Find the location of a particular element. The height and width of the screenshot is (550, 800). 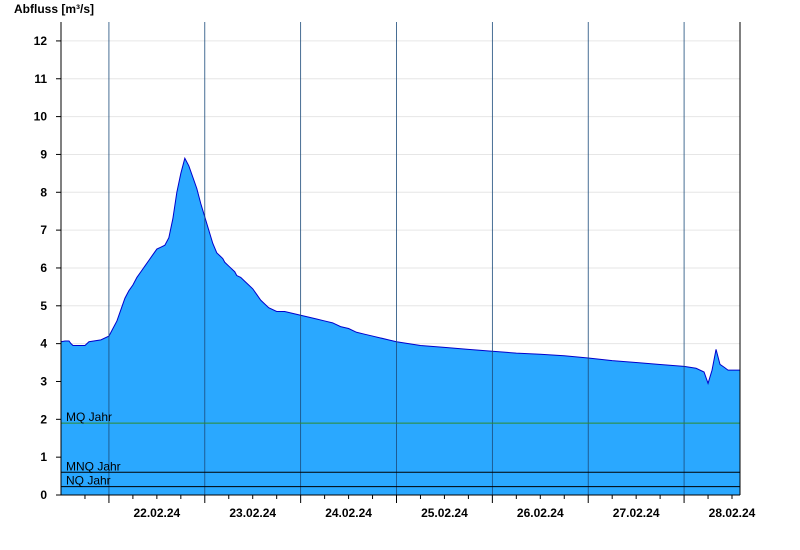

x-tick-label-0: 22.02.24 is located at coordinates (156, 513).